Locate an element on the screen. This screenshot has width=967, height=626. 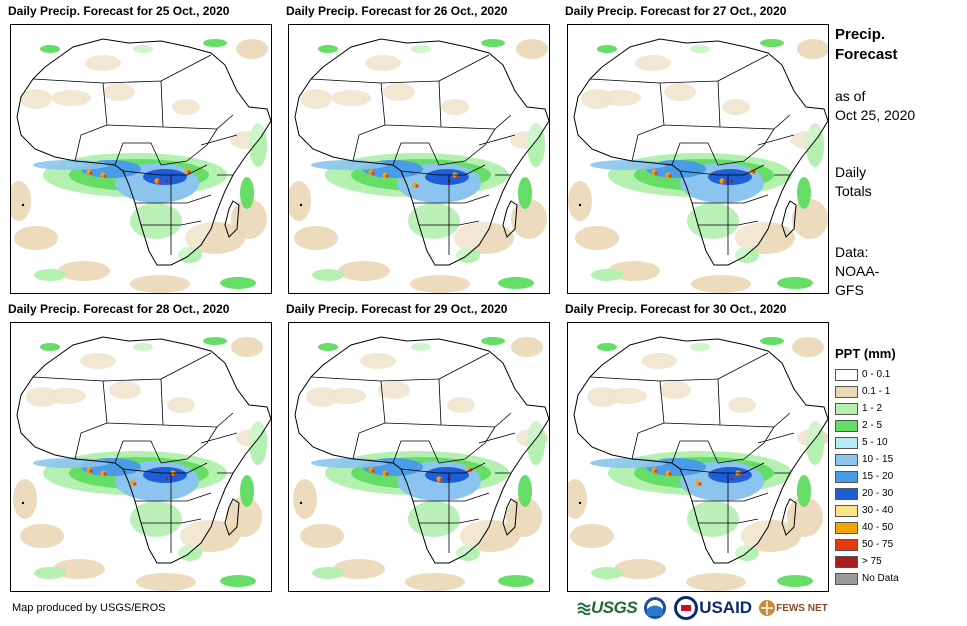
atlantic-rain-streak is located at coordinates (349, 165).